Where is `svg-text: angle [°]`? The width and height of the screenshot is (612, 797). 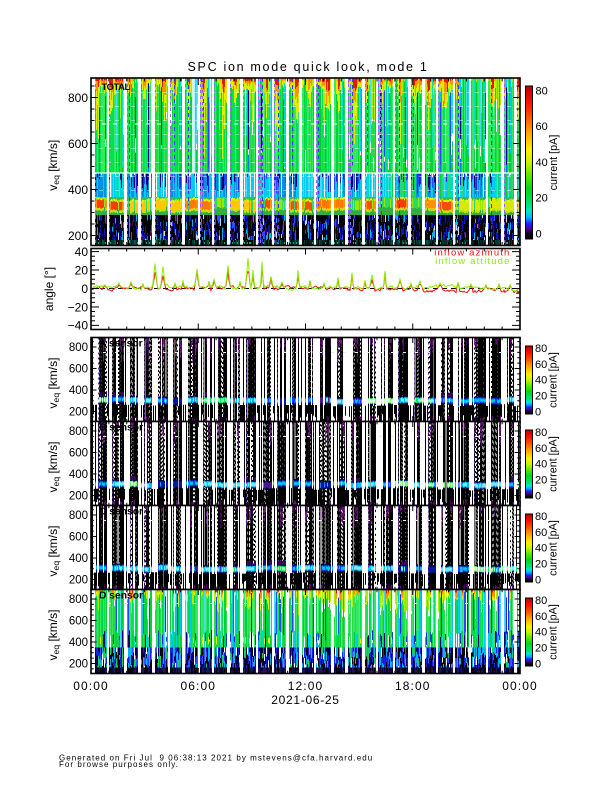
svg-text: angle [°] is located at coordinates (49, 289).